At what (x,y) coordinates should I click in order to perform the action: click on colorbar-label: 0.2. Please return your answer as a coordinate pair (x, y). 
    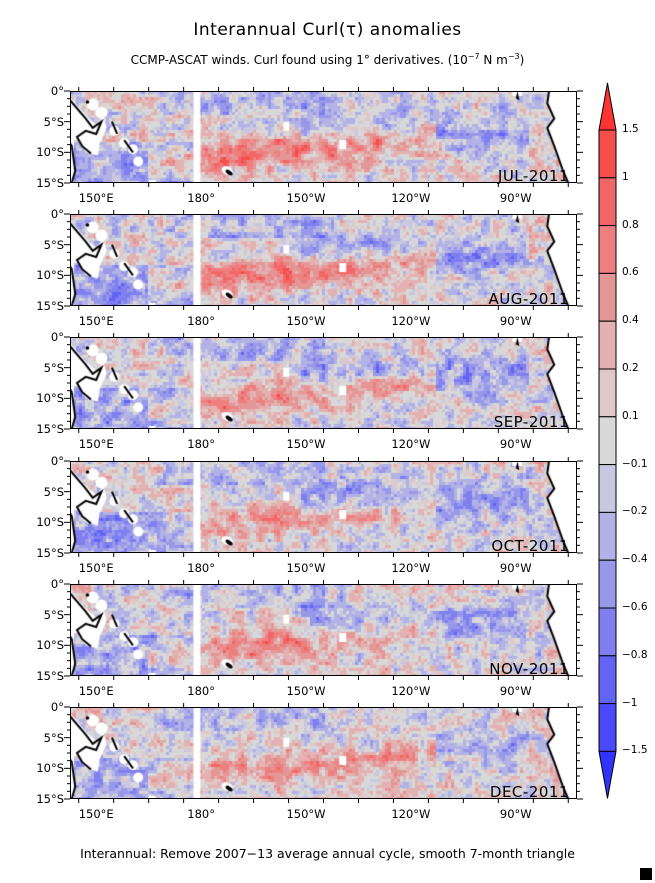
    Looking at the image, I should click on (630, 368).